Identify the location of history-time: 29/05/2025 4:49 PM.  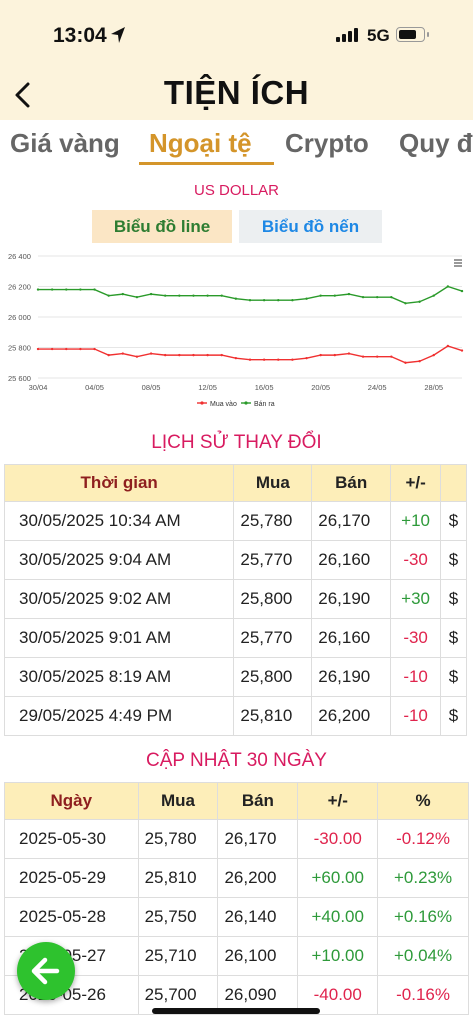
(119, 716).